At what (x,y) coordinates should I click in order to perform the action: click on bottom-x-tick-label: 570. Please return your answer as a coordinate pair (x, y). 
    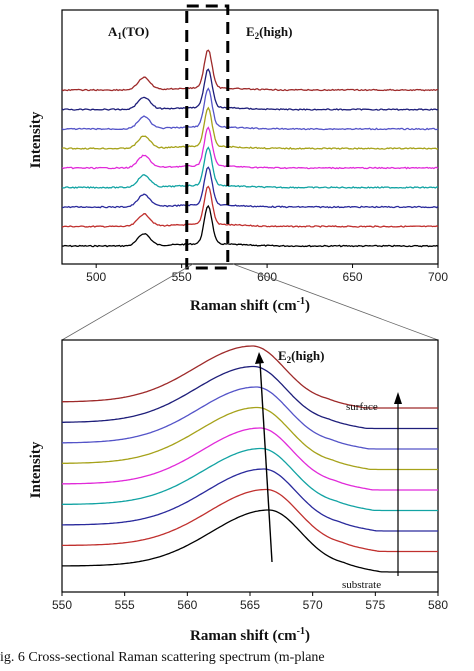
    Looking at the image, I should click on (313, 605).